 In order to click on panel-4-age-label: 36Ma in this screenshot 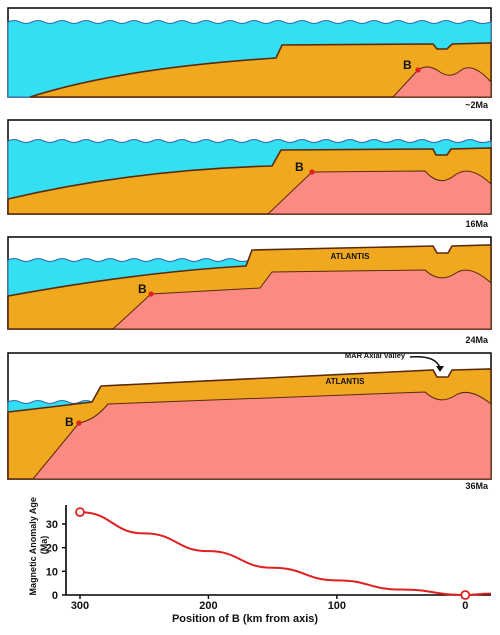, I will do `click(477, 486)`.